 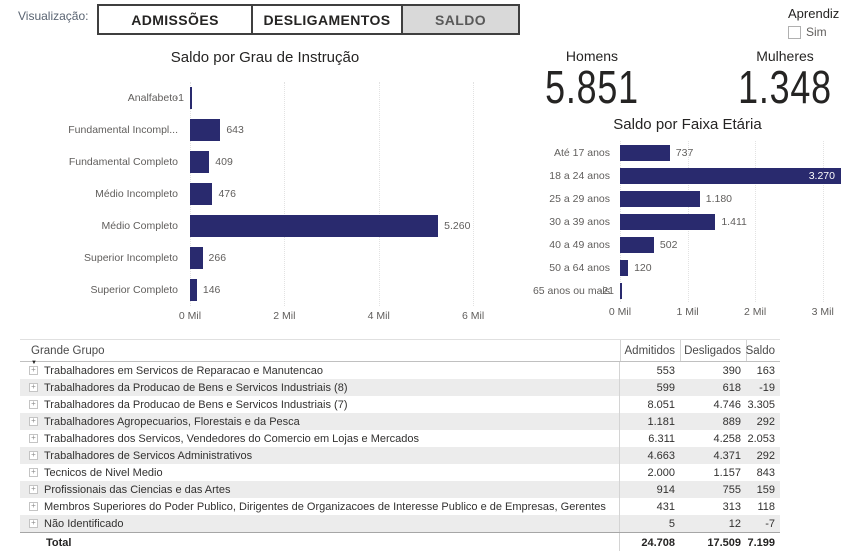 I want to click on card-homens-value: 5.851, so click(x=592, y=87).